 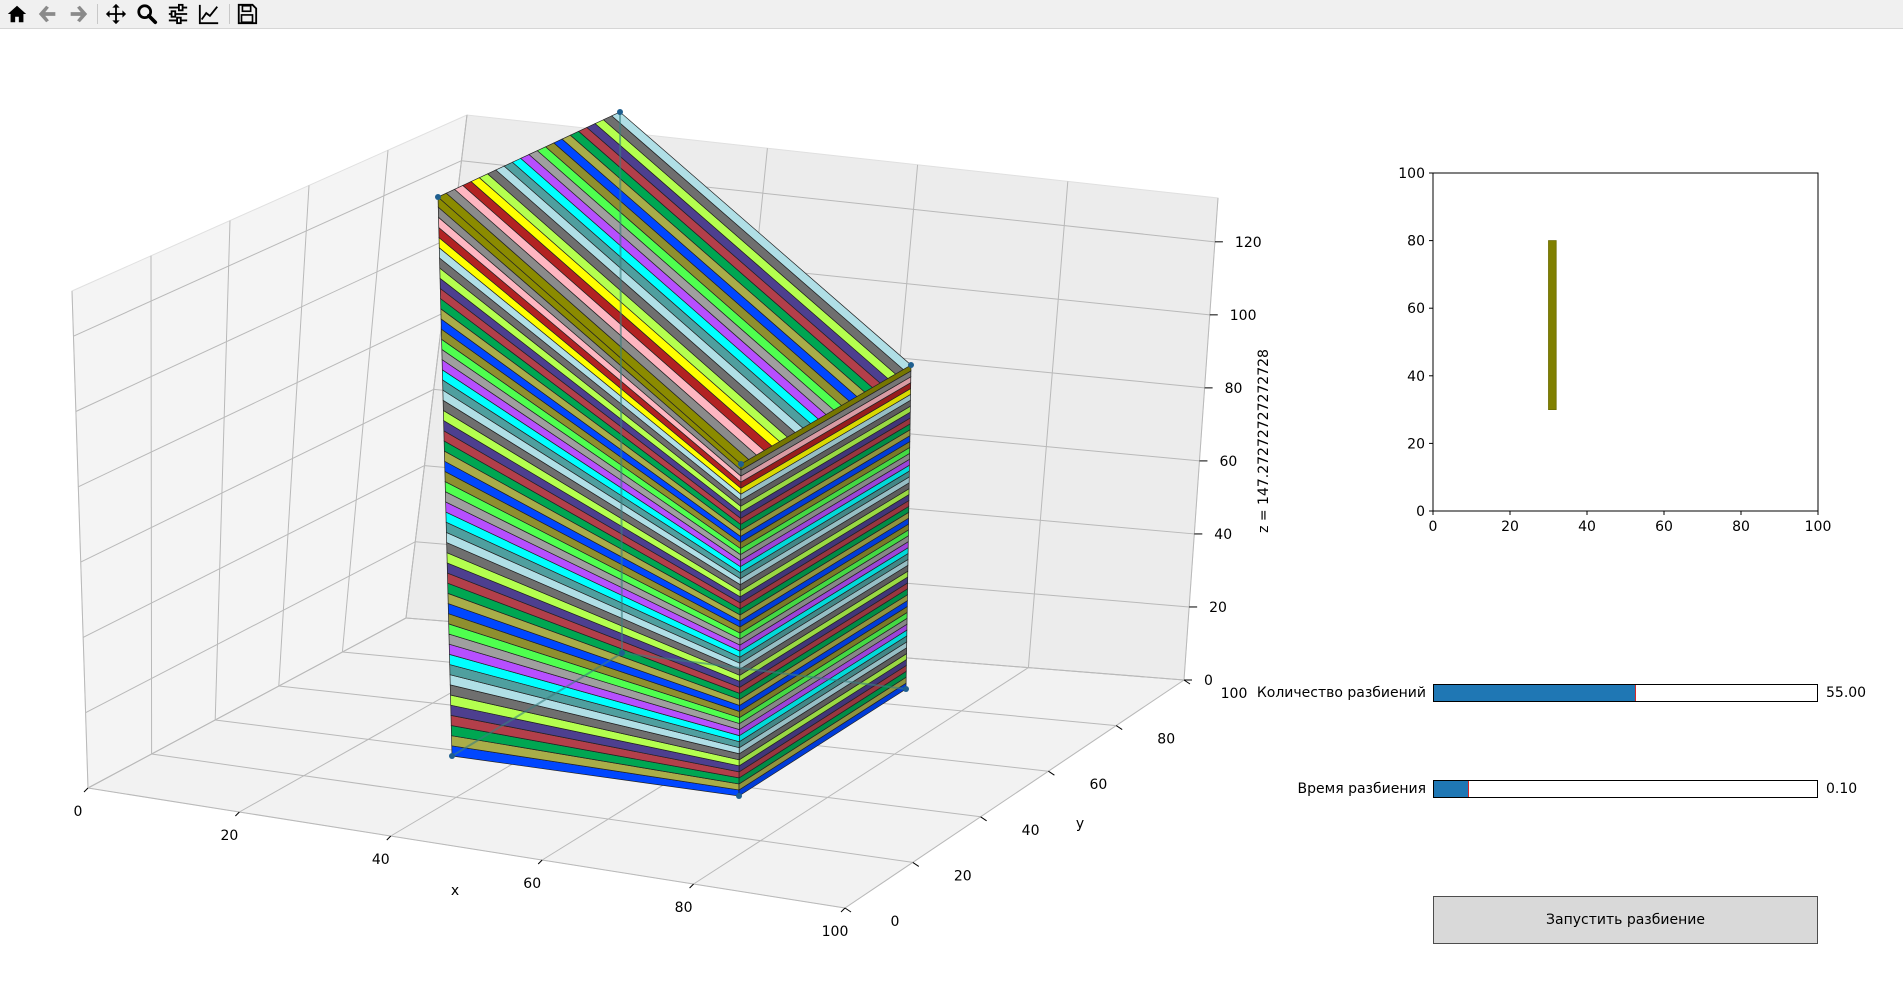 I want to click on configure-subplots-button, so click(x=178, y=14).